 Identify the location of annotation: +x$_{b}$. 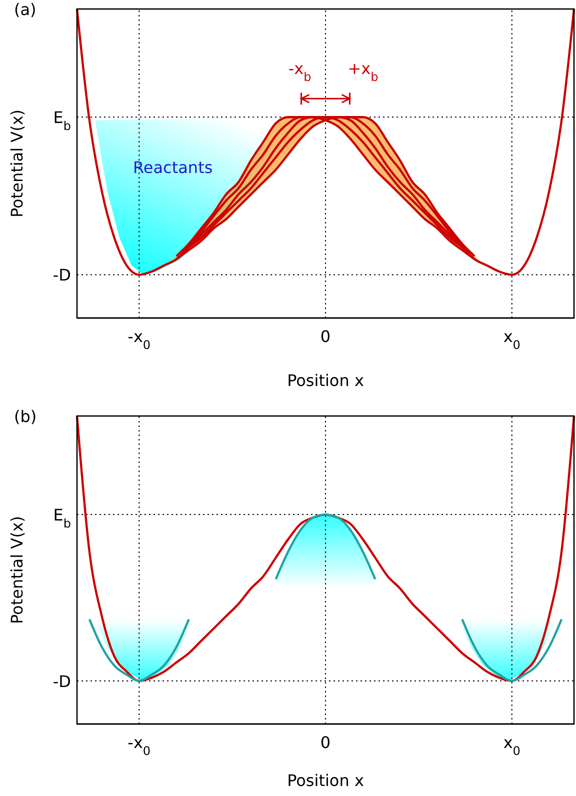
(363, 71).